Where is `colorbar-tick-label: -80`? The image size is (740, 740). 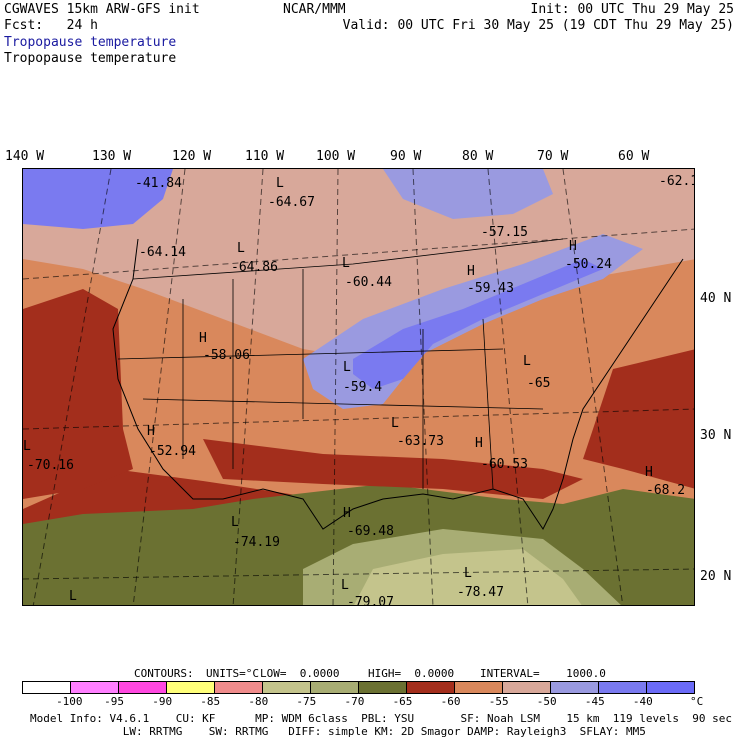 colorbar-tick-label: -80 is located at coordinates (258, 701).